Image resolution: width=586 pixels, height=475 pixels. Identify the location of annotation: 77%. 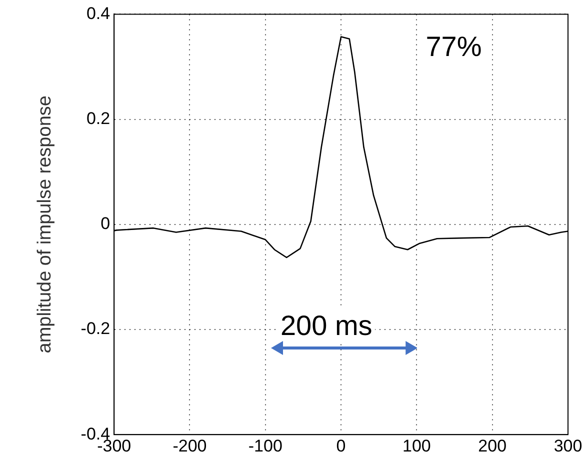
(453, 46).